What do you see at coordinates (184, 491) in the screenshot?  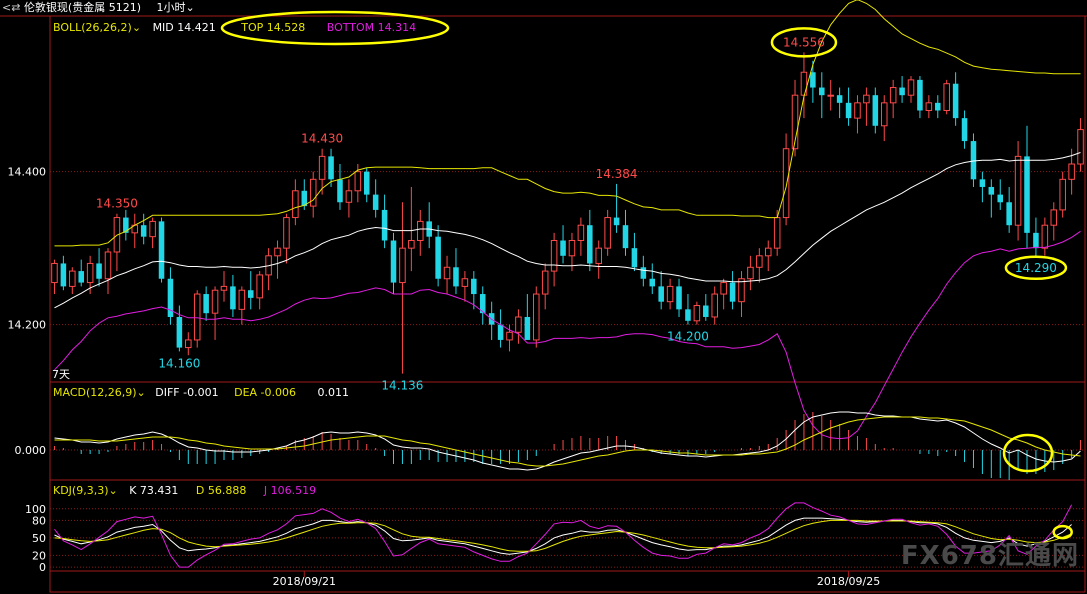 I see `kdj-header: KDJ(9,3,3)⌄ K 73.431 D 56.888 J 106.519` at bounding box center [184, 491].